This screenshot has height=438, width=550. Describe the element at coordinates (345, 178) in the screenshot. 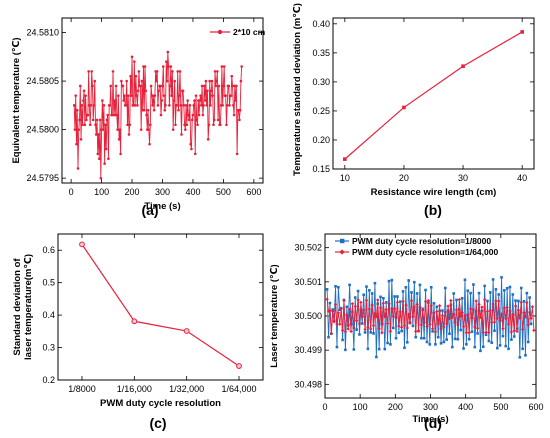

I see `x-tick-label: 10` at that location.